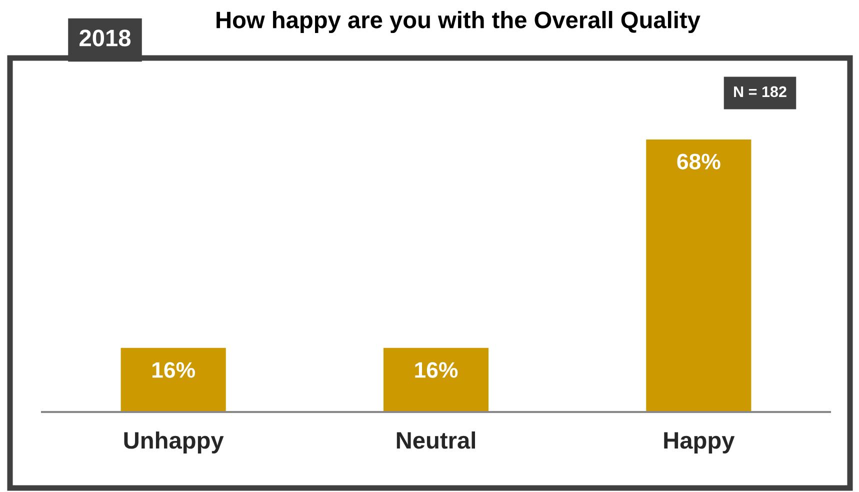 Image resolution: width=859 pixels, height=492 pixels. What do you see at coordinates (105, 38) in the screenshot?
I see `text: 2018` at bounding box center [105, 38].